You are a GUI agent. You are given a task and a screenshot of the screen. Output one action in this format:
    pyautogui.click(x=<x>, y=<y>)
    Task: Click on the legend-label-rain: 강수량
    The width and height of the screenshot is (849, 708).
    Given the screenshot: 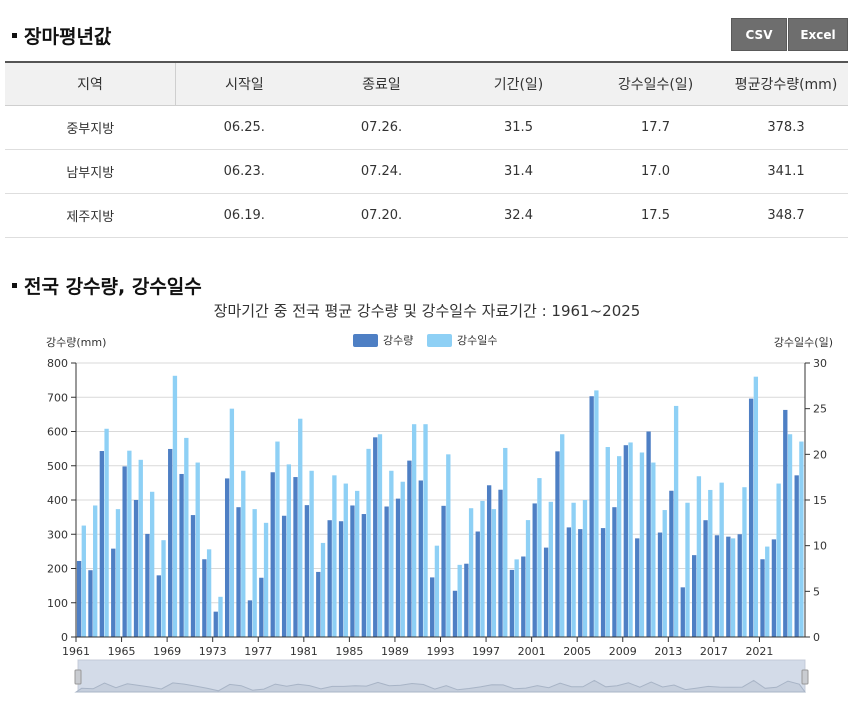 What is the action you would take?
    pyautogui.click(x=398, y=340)
    